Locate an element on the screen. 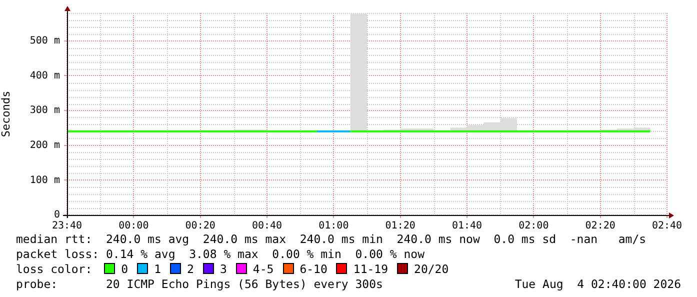  legend-title: loss color: is located at coordinates (54, 269).